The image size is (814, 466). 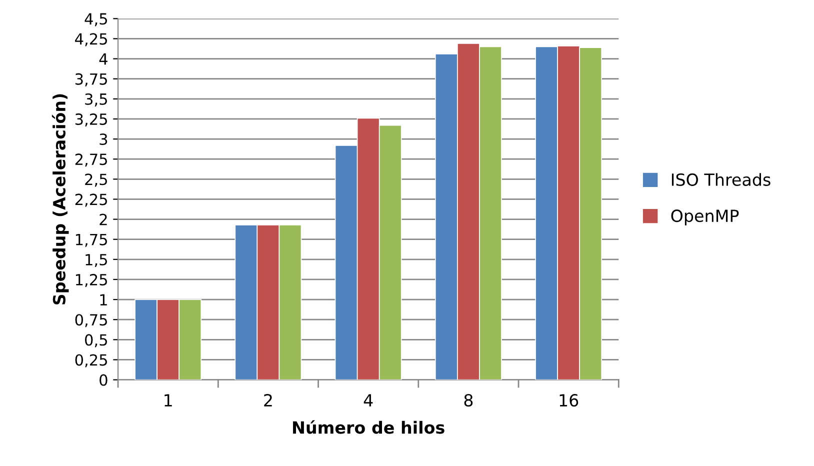 I want to click on y-tick-label: 4,25, so click(x=91, y=39).